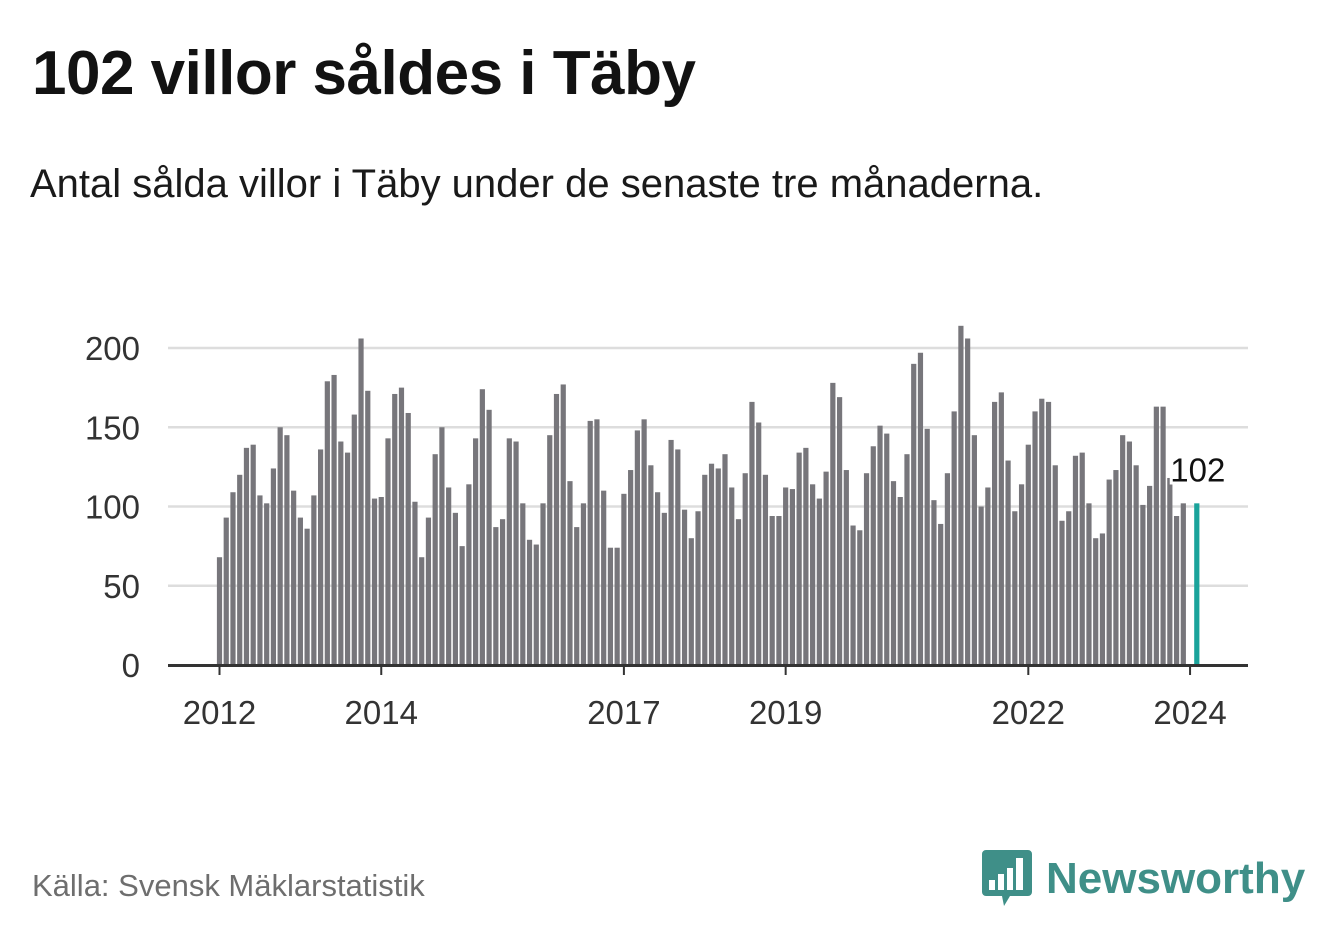 This screenshot has width=1322, height=939. I want to click on y-tick-label: 150, so click(112, 427).